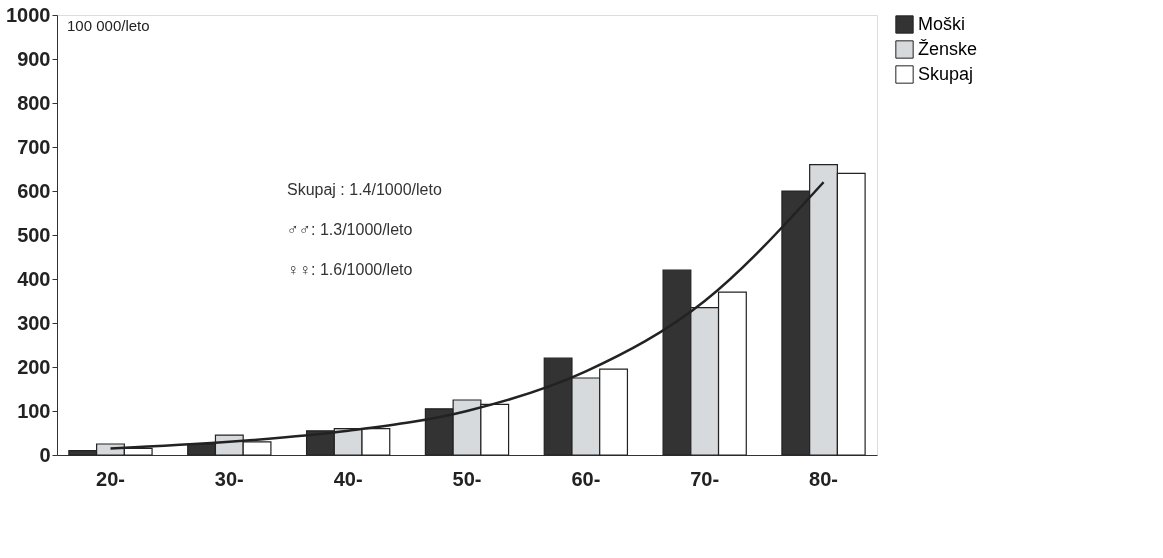  What do you see at coordinates (110, 478) in the screenshot?
I see `x-tick-label: 20-` at bounding box center [110, 478].